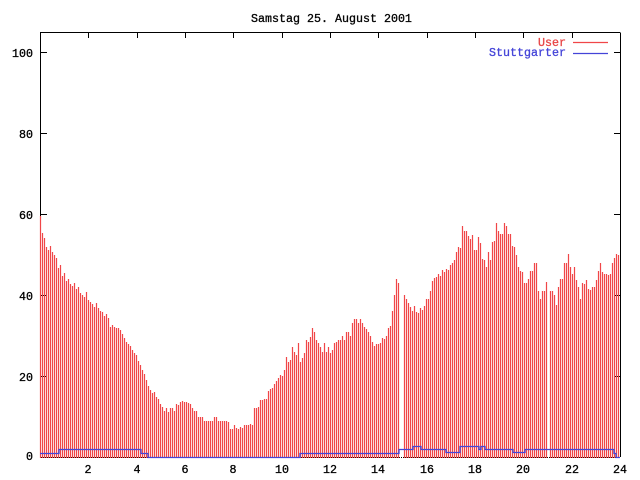 This screenshot has height=480, width=640. I want to click on svg-text: 12, so click(330, 470).